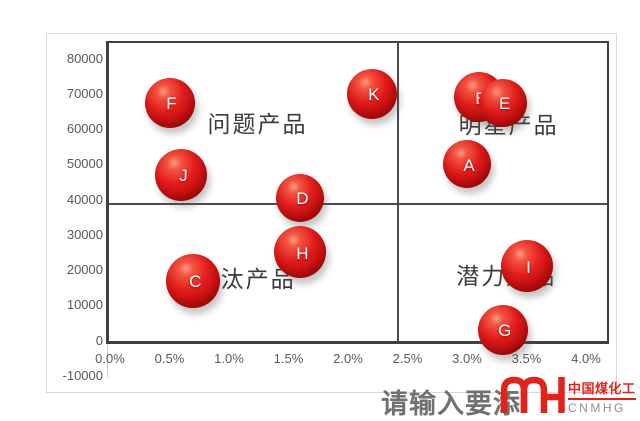 This screenshot has height=421, width=640. What do you see at coordinates (357, 204) in the screenshot?
I see `quadrant-divider-horizontal` at bounding box center [357, 204].